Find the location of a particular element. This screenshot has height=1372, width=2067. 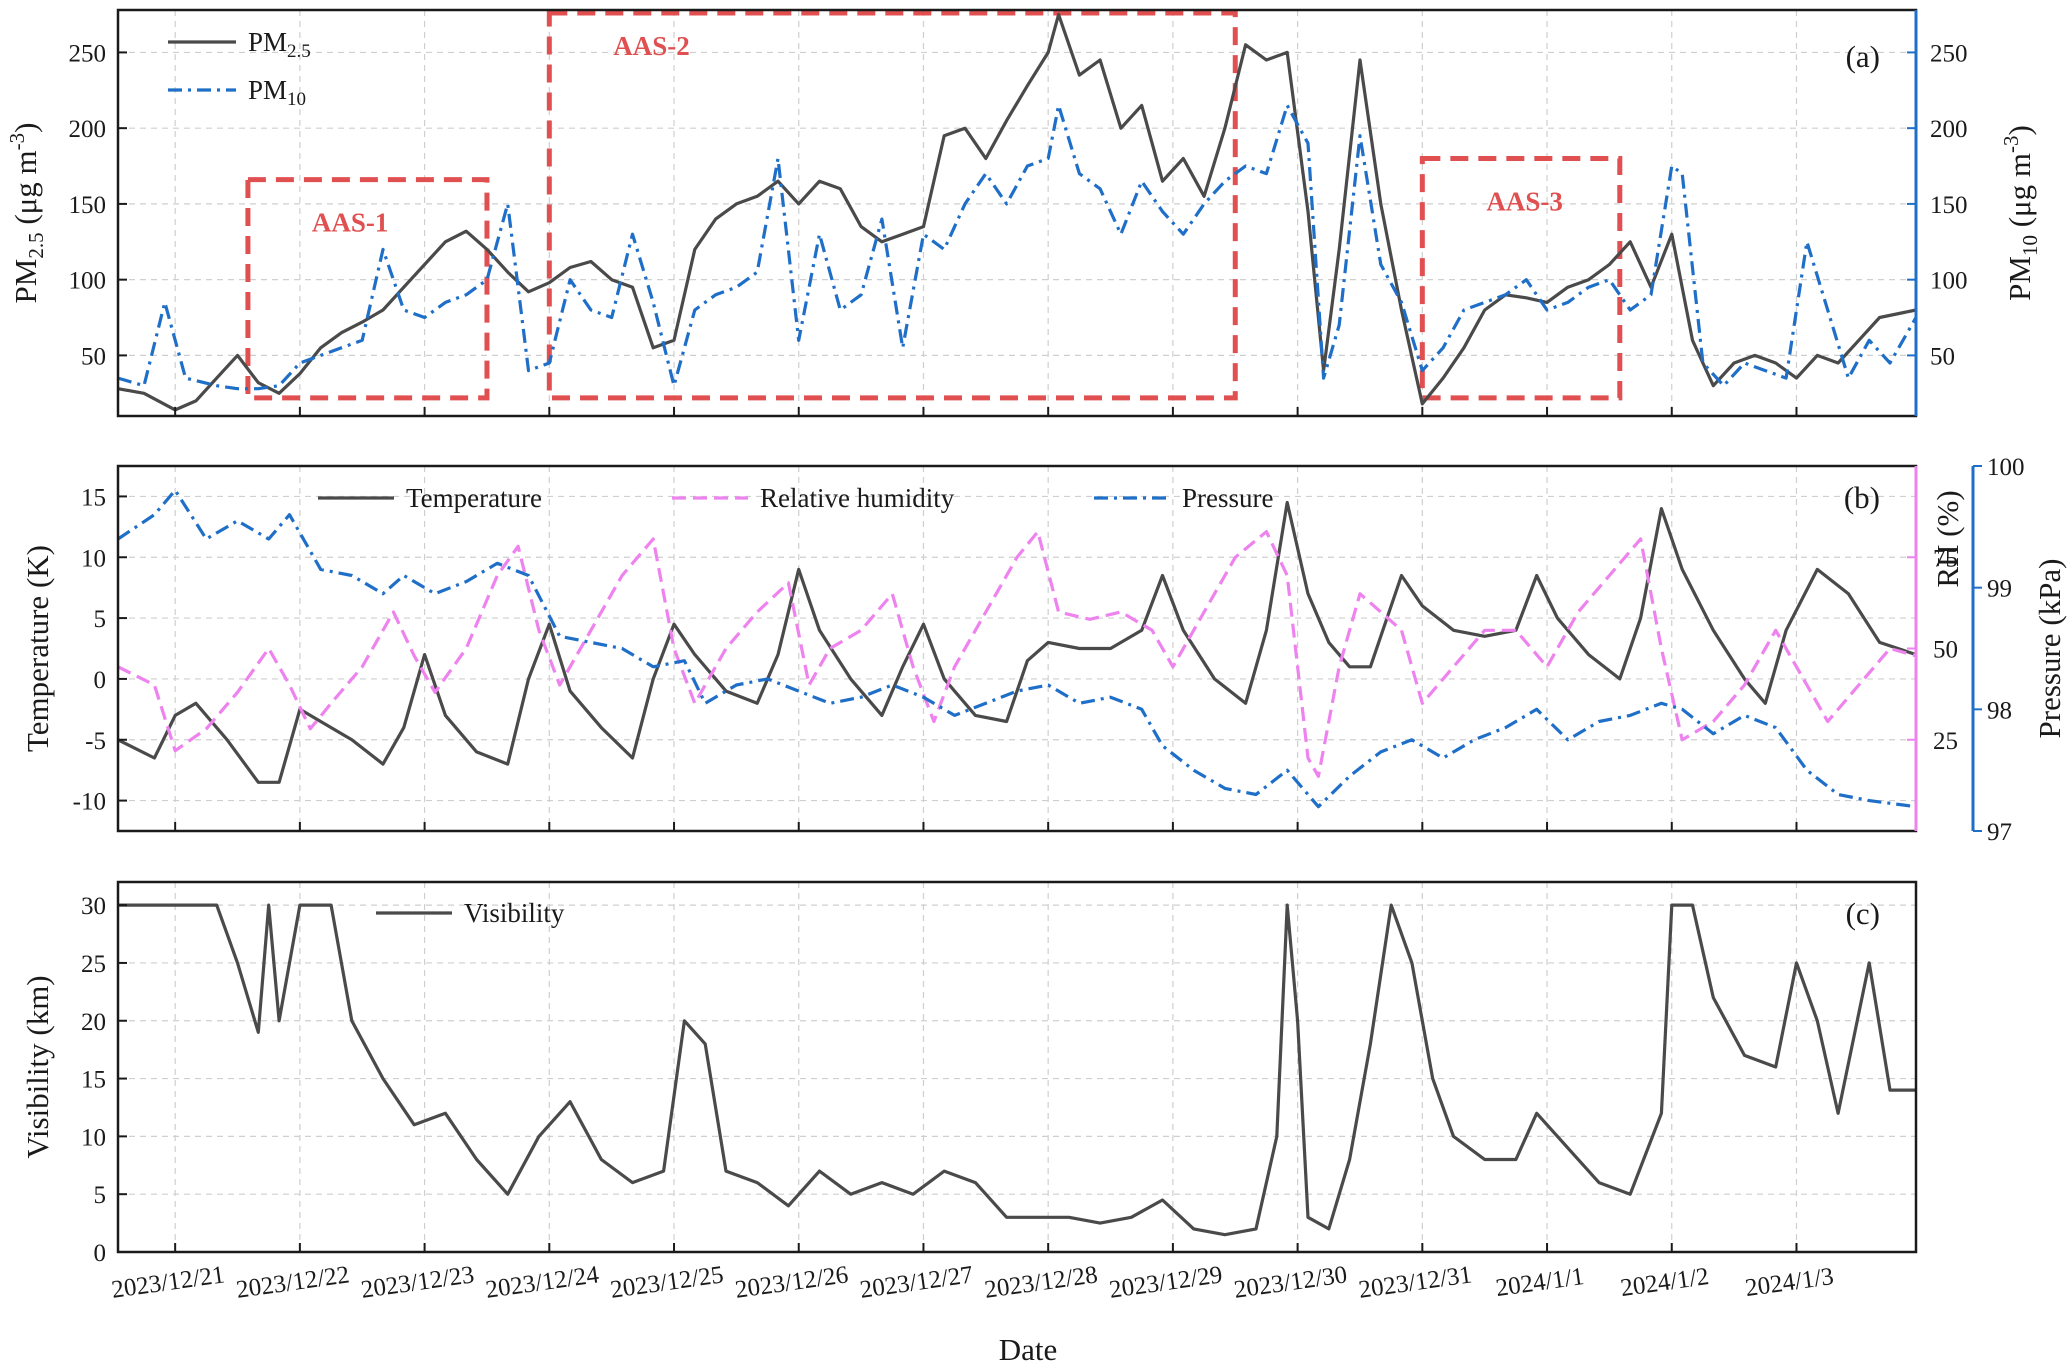

y-b-temperature-tick-label-0: -10 is located at coordinates (89, 802).